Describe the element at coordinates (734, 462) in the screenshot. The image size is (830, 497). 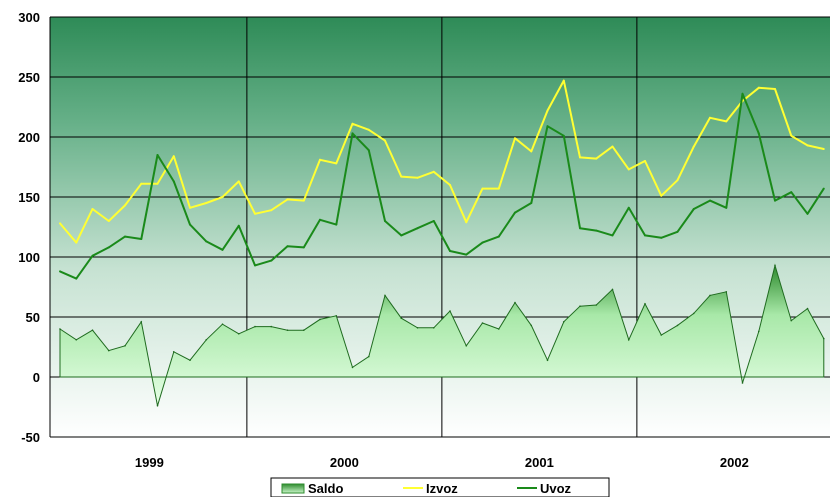
I see `x-tick-label: 2002` at that location.